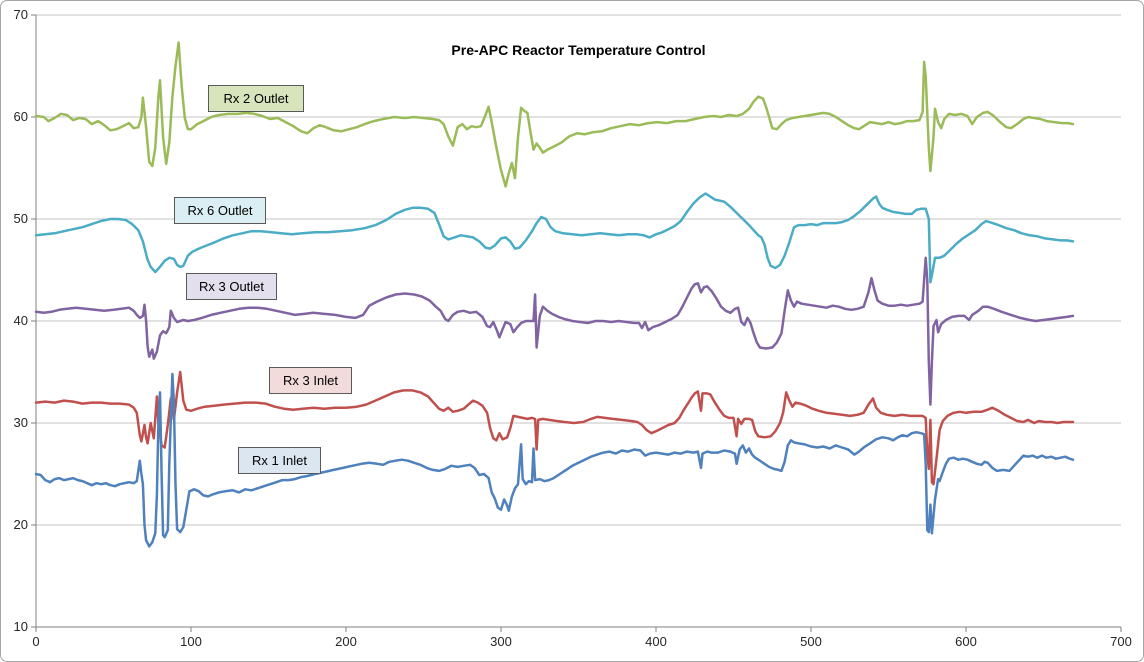 The width and height of the screenshot is (1144, 662). I want to click on x-tick-label-300: 300, so click(501, 641).